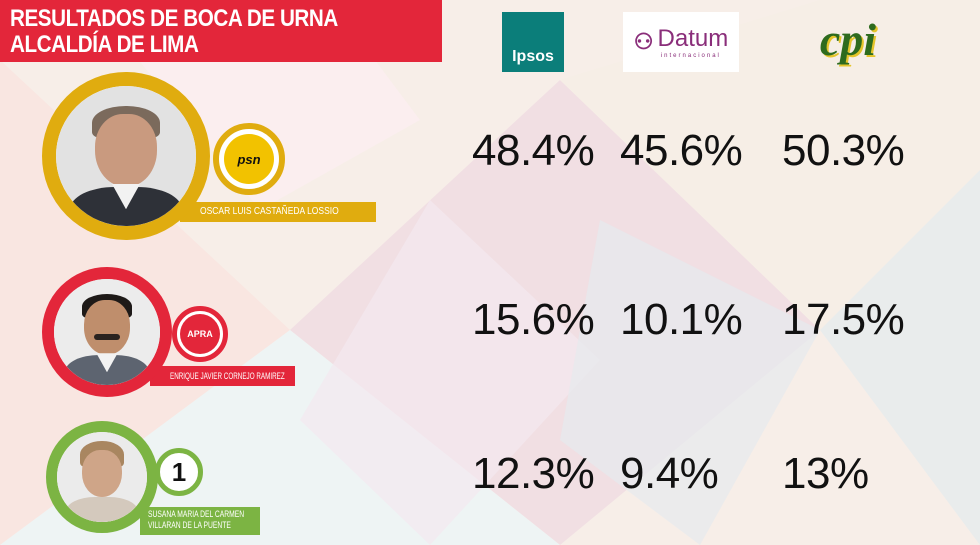 The height and width of the screenshot is (545, 980). I want to click on result-datum: 45.6%, so click(681, 150).